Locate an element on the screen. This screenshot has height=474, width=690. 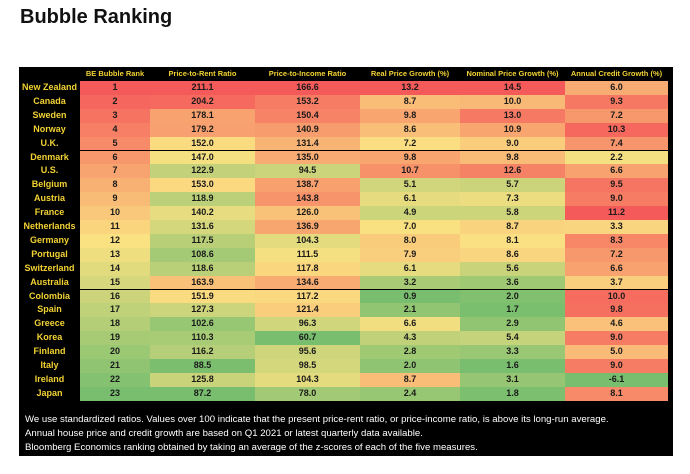
column-header: Real Price Growth (%) is located at coordinates (410, 73).